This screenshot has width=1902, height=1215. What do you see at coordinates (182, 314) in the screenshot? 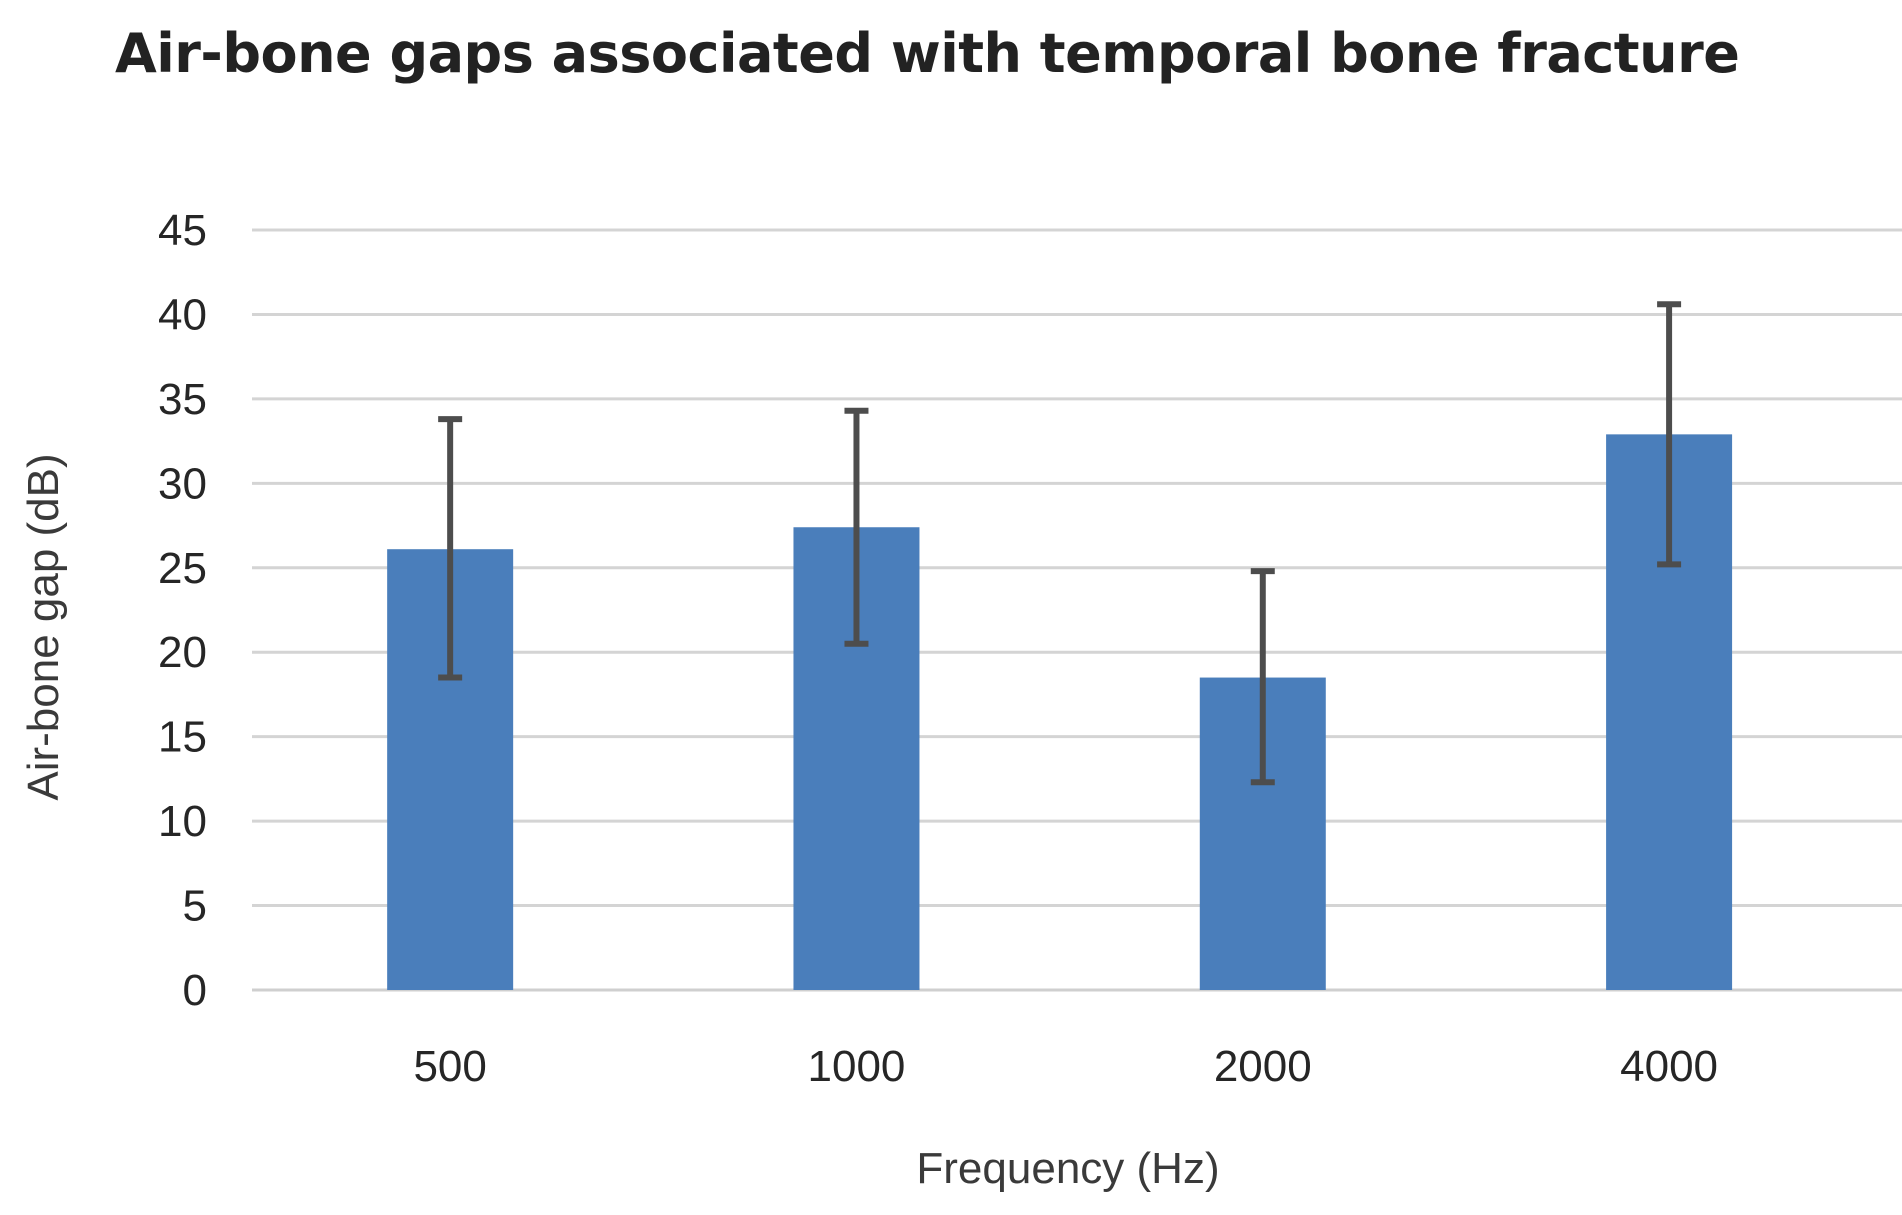
I see `y-tick-label: 40` at bounding box center [182, 314].